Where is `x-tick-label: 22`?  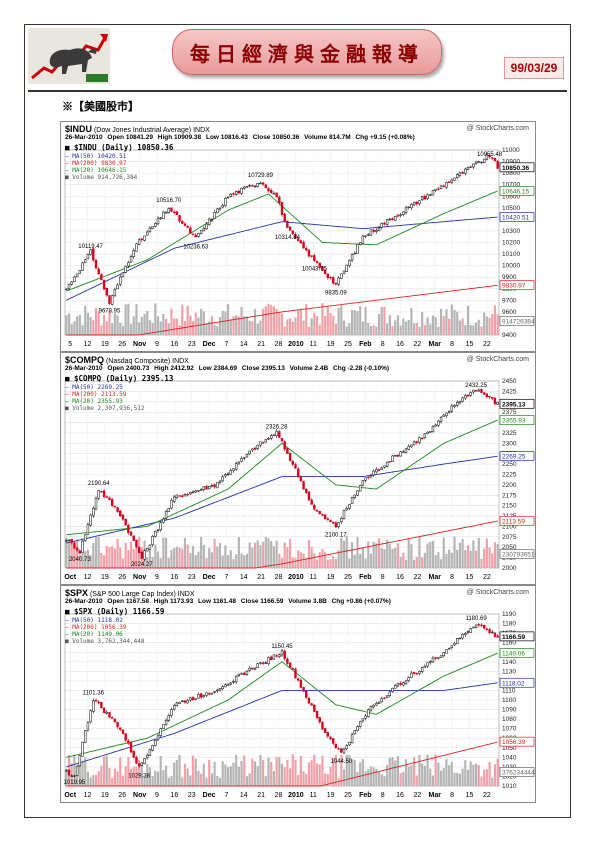 x-tick-label: 22 is located at coordinates (487, 344).